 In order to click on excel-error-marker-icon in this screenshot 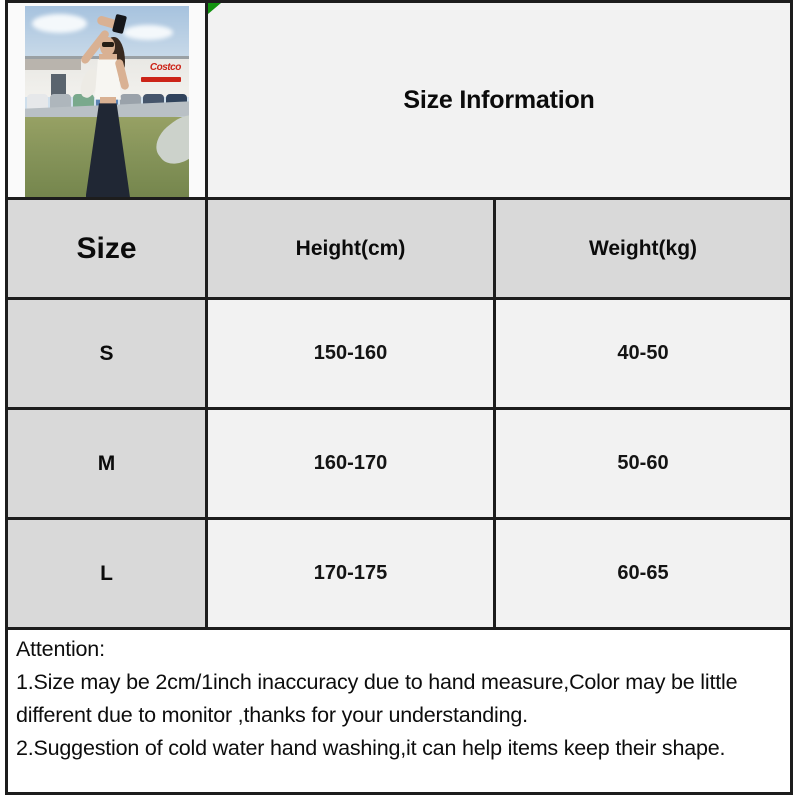, I will do `click(214, 8)`.